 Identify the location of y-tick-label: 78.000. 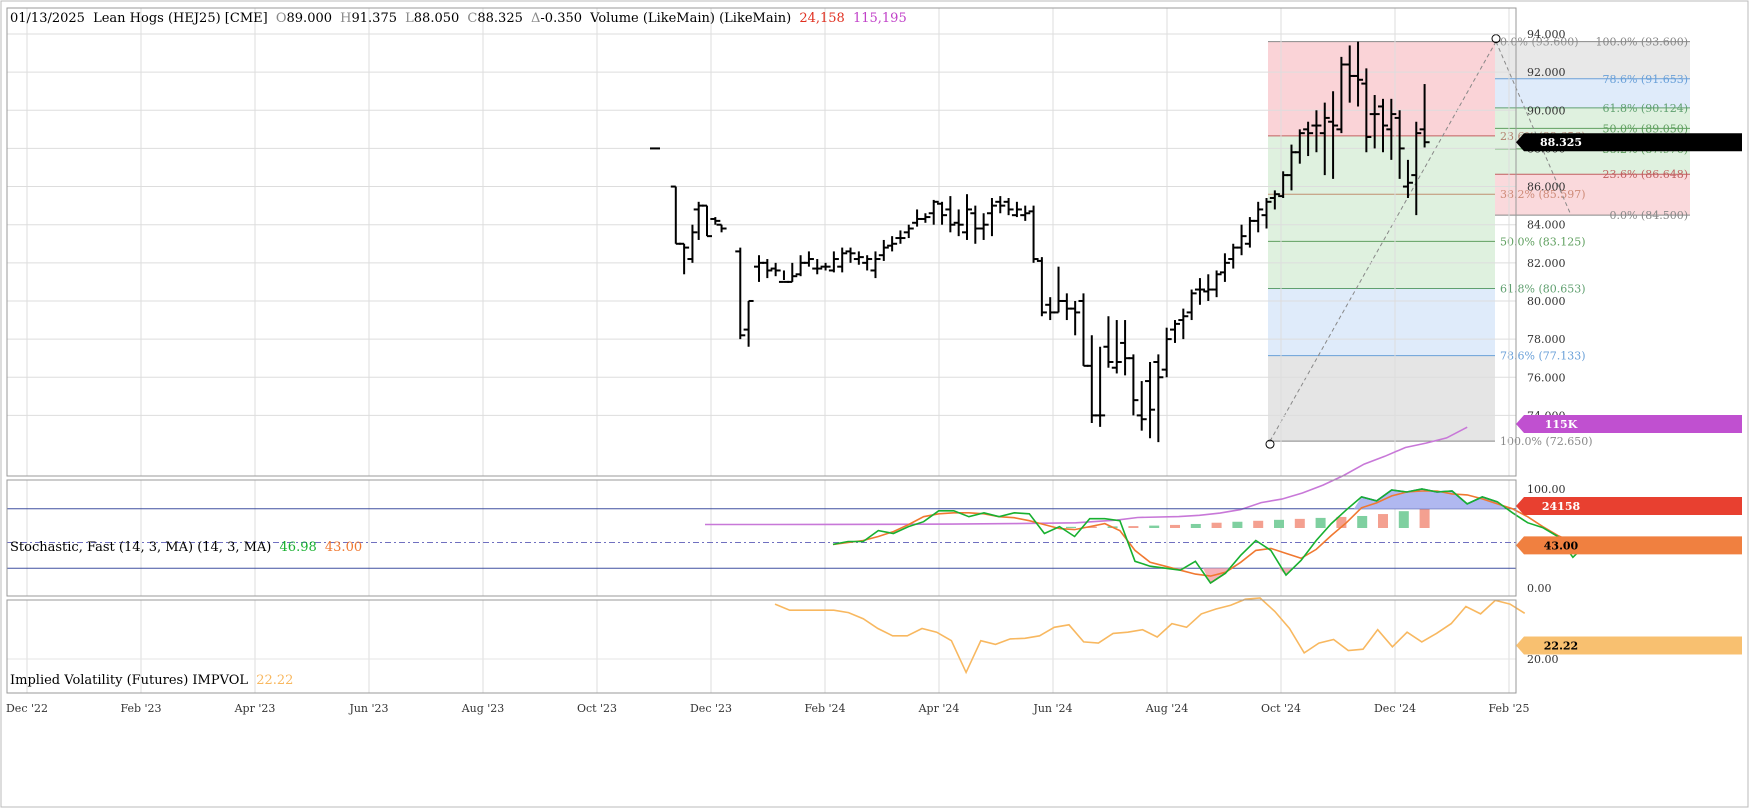
(1546, 339).